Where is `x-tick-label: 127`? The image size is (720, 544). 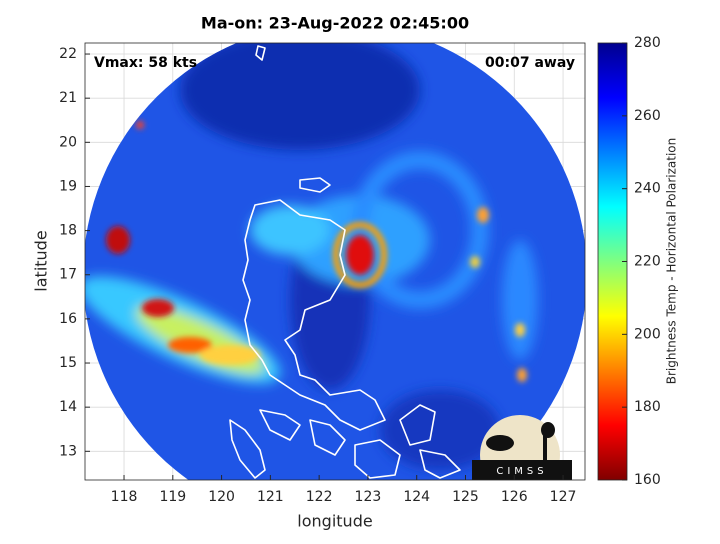 x-tick-label: 127 is located at coordinates (563, 497).